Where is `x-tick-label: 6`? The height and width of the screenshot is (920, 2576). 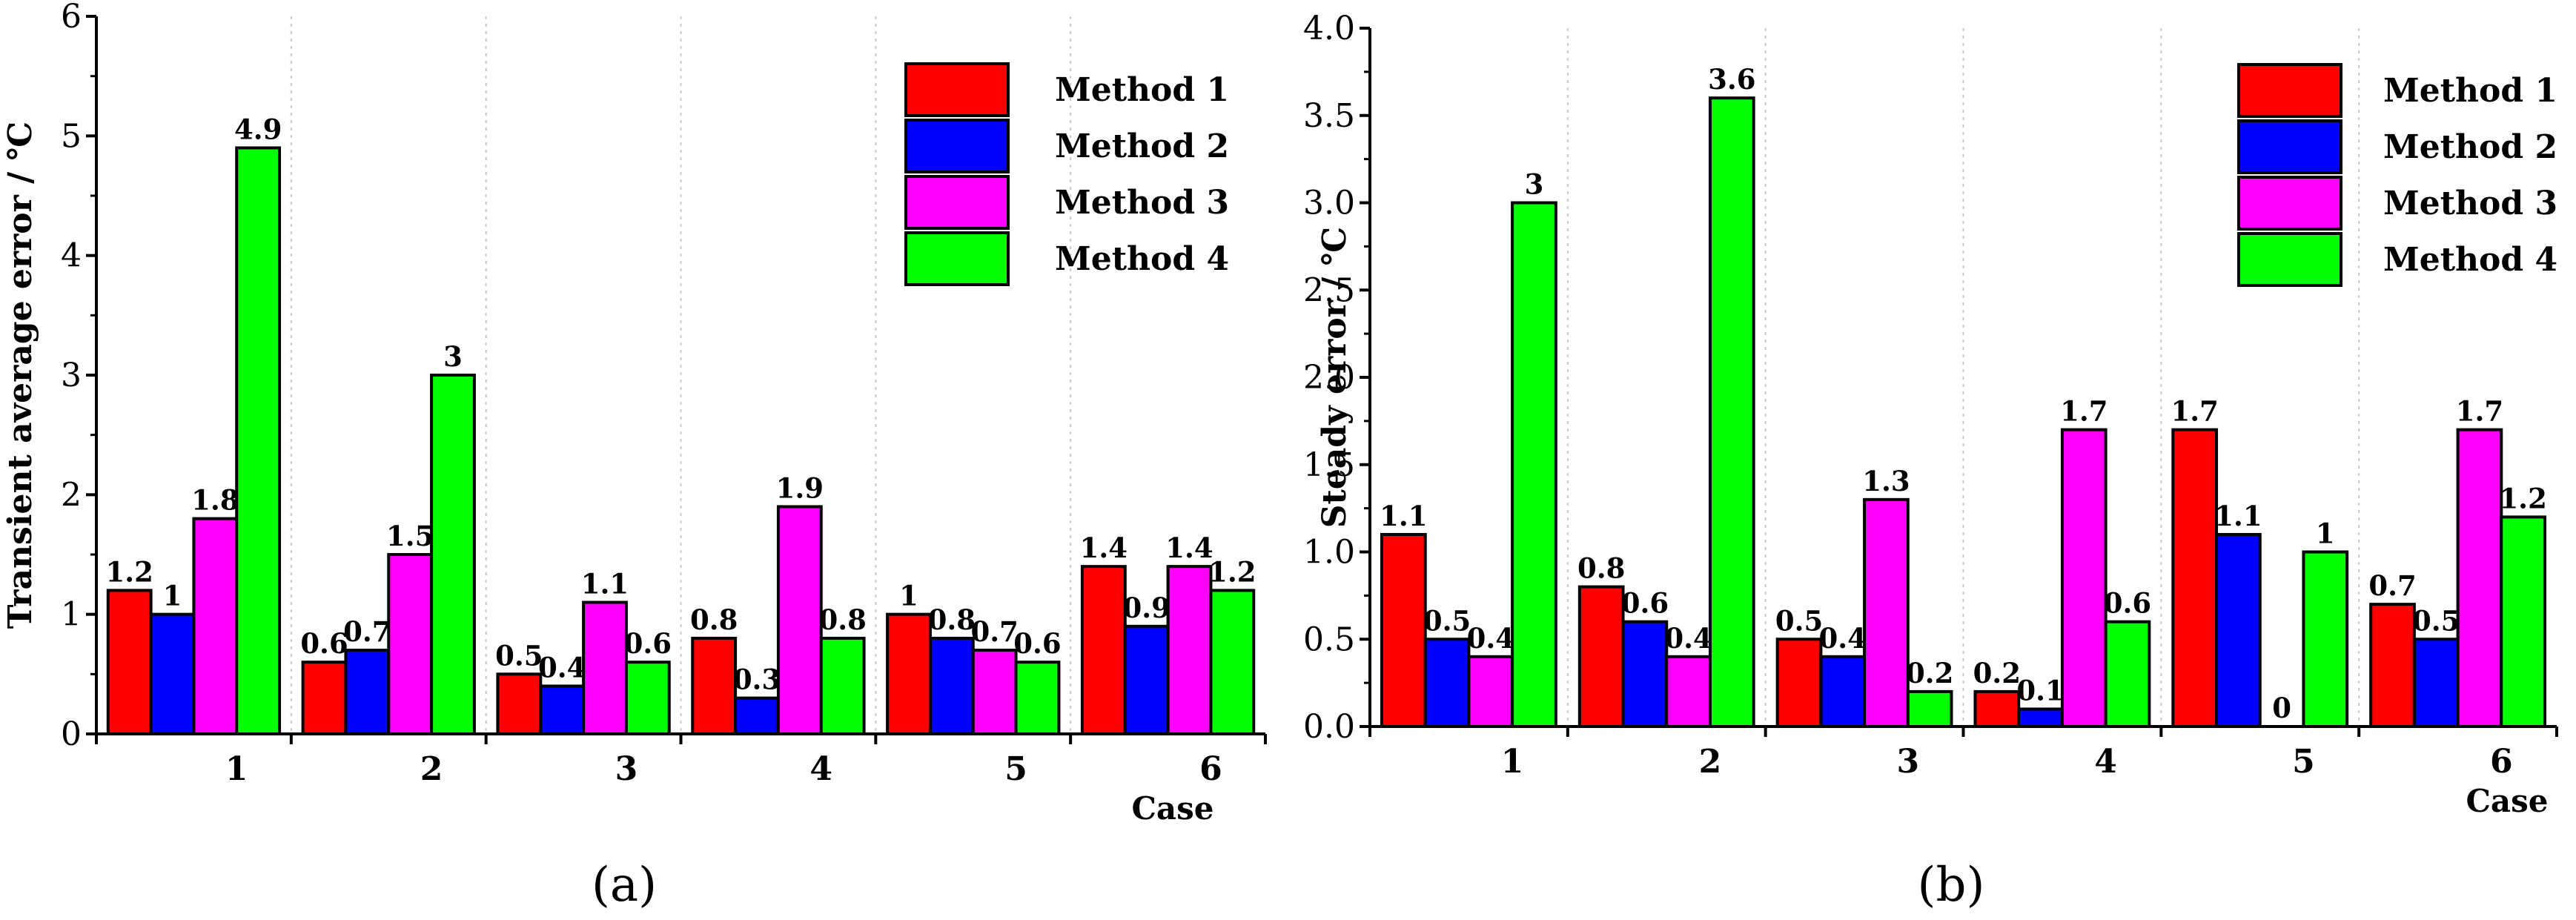
x-tick-label: 6 is located at coordinates (2501, 762).